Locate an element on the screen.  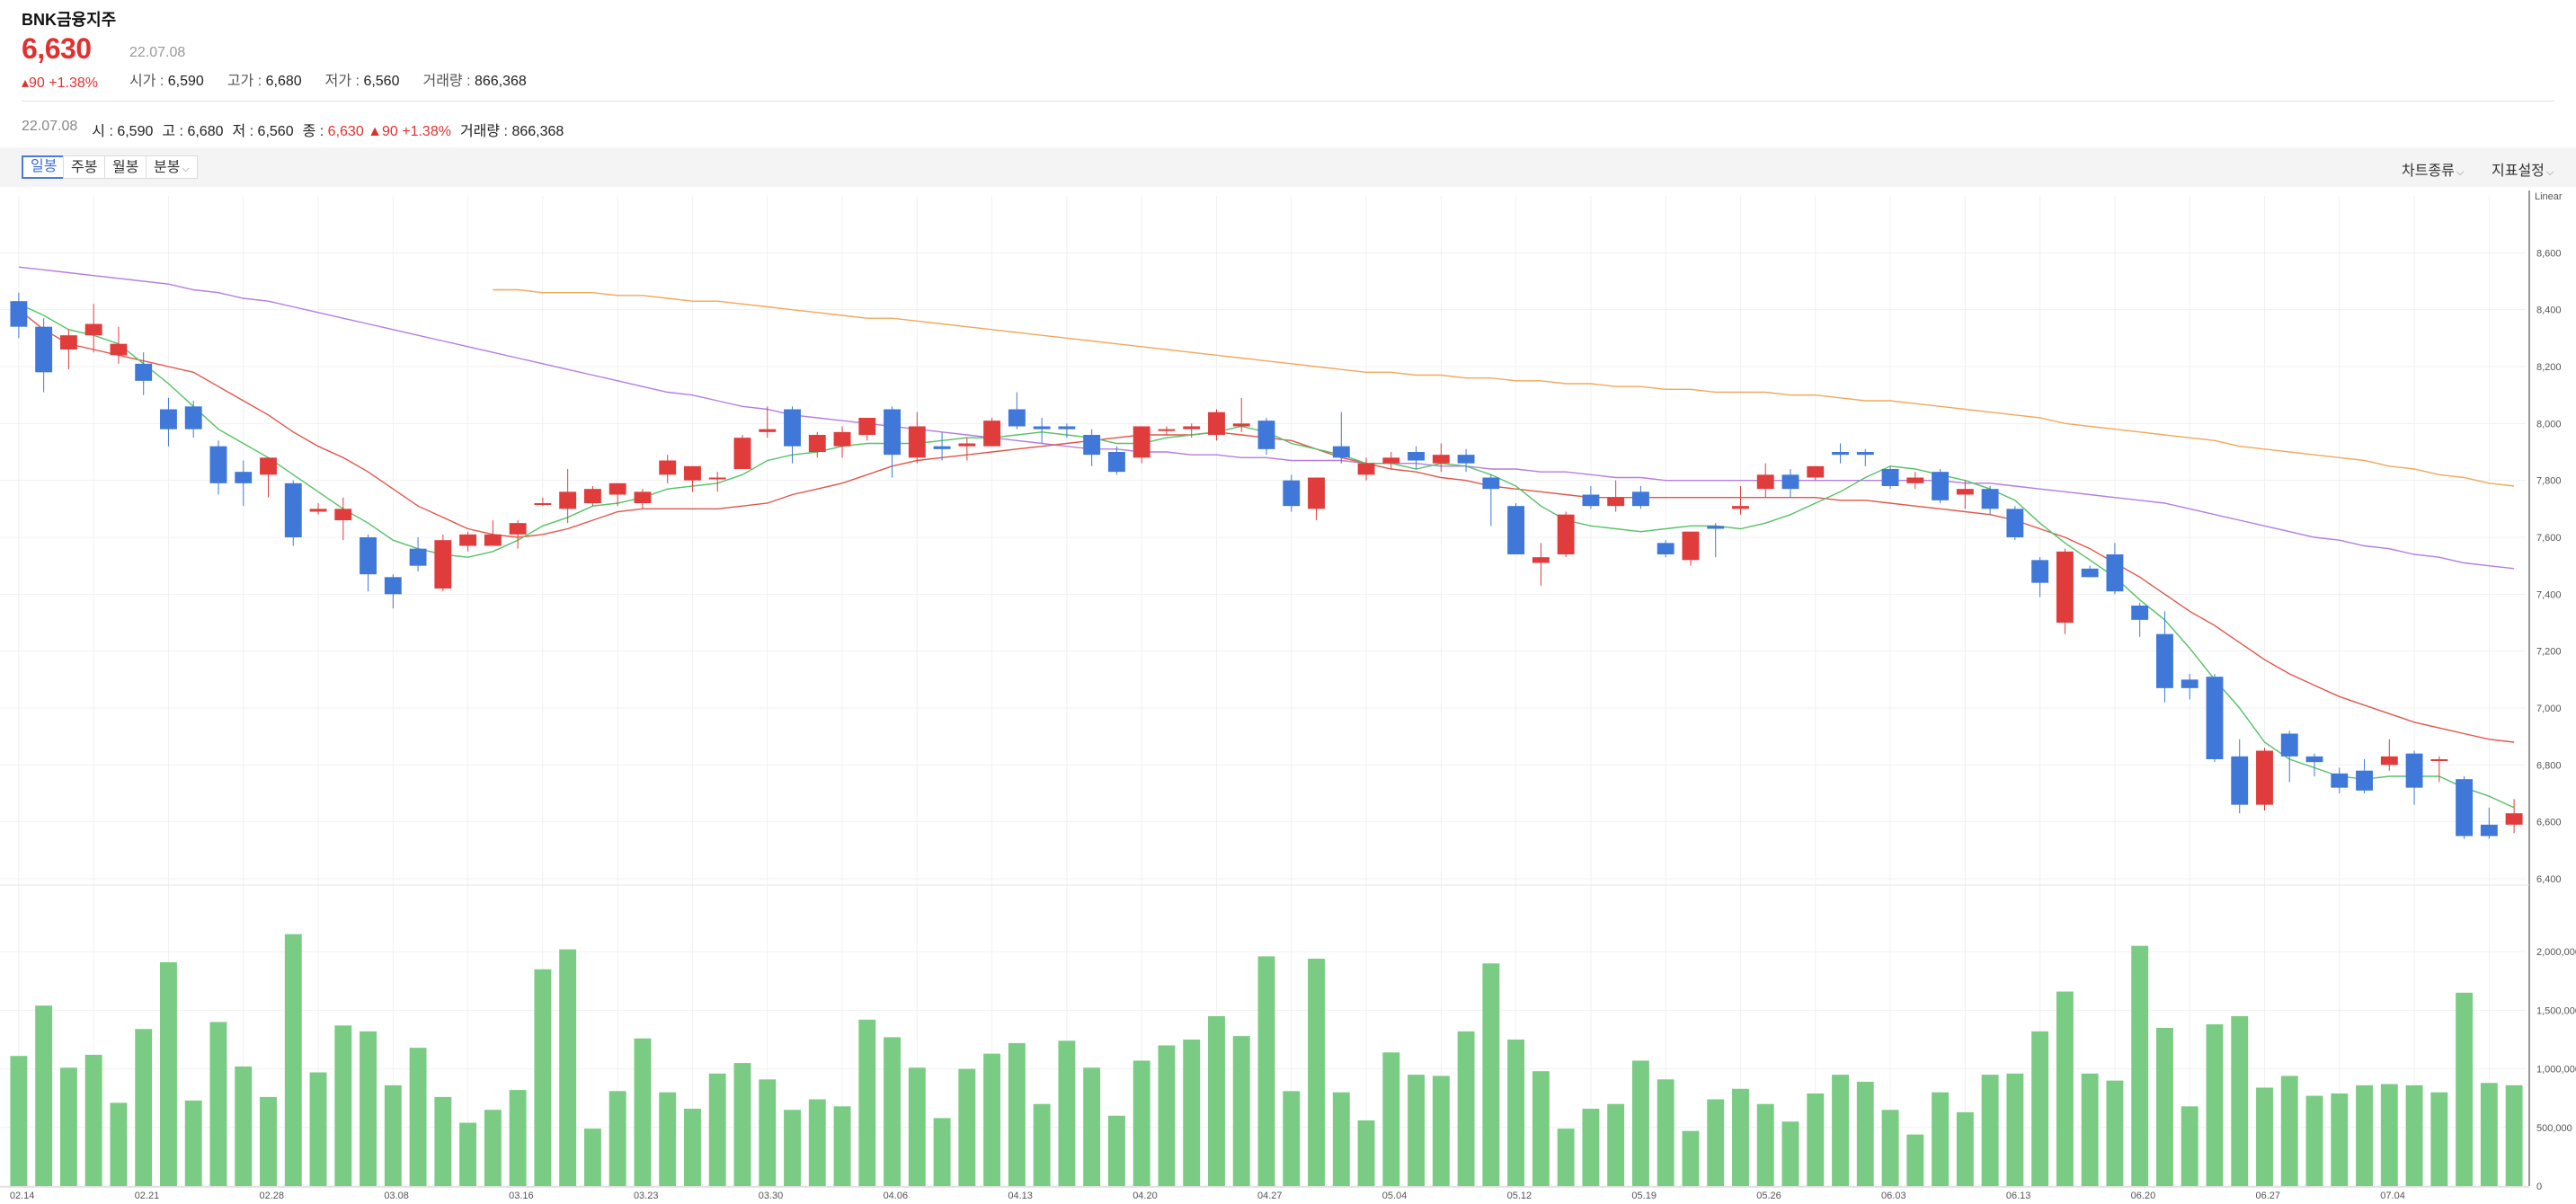
info-close-label: 종 : is located at coordinates (315, 131).